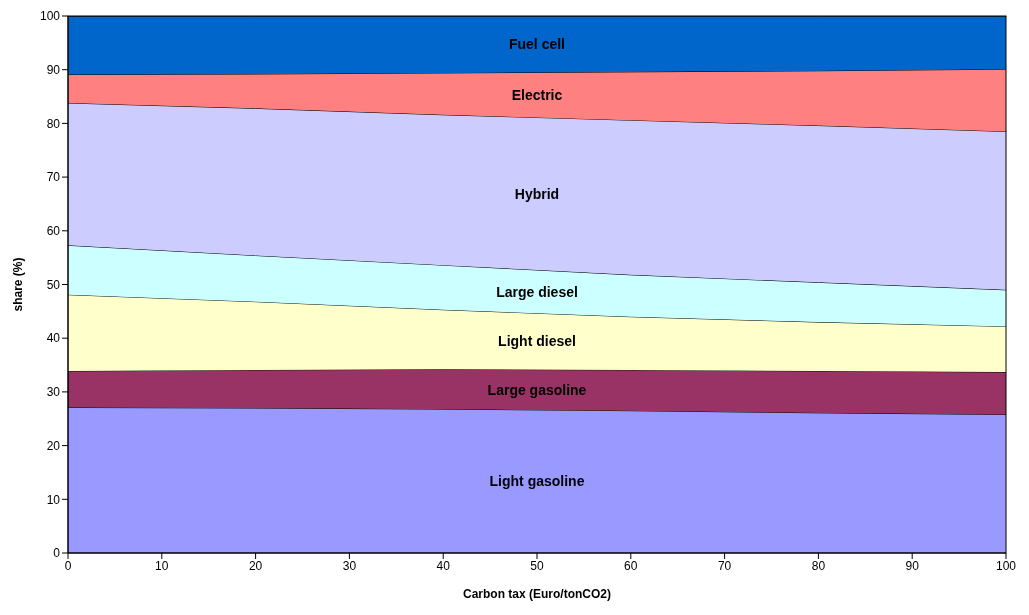 The height and width of the screenshot is (615, 1029). I want to click on y-tick-label: 0, so click(57, 553).